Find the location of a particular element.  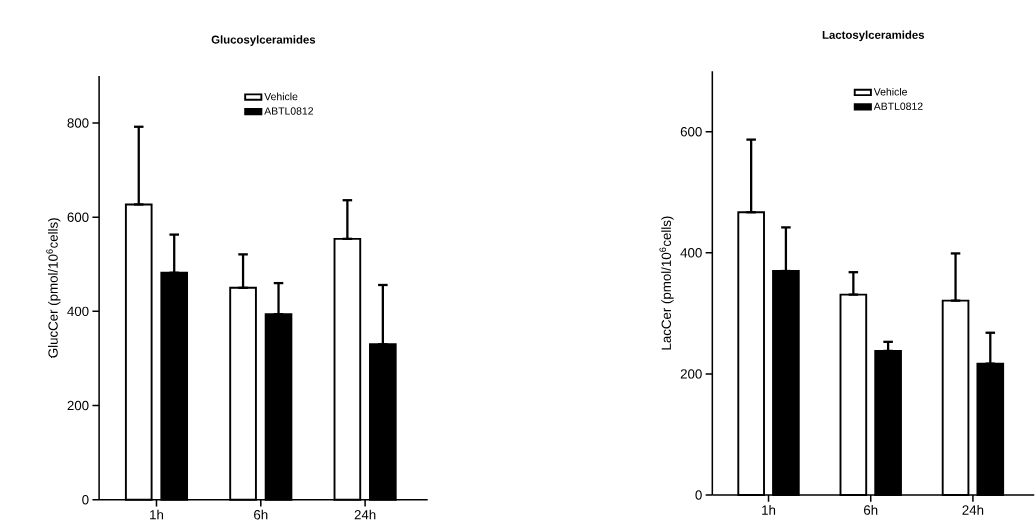

y-axis-title: LacCer (pmol/10$^{6}$cells) is located at coordinates (666, 283).